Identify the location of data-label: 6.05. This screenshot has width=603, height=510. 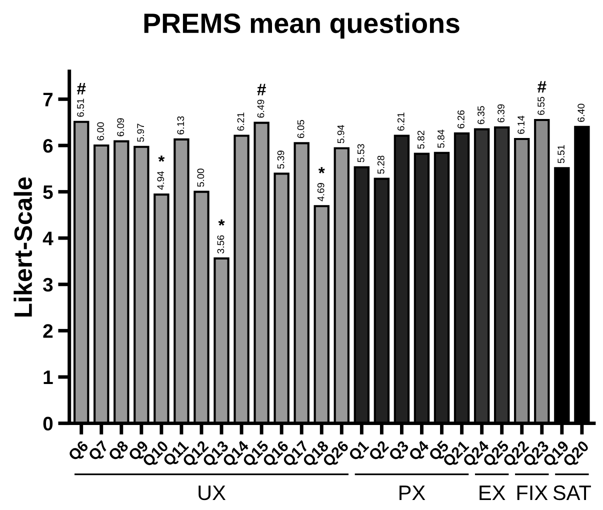
(300, 129).